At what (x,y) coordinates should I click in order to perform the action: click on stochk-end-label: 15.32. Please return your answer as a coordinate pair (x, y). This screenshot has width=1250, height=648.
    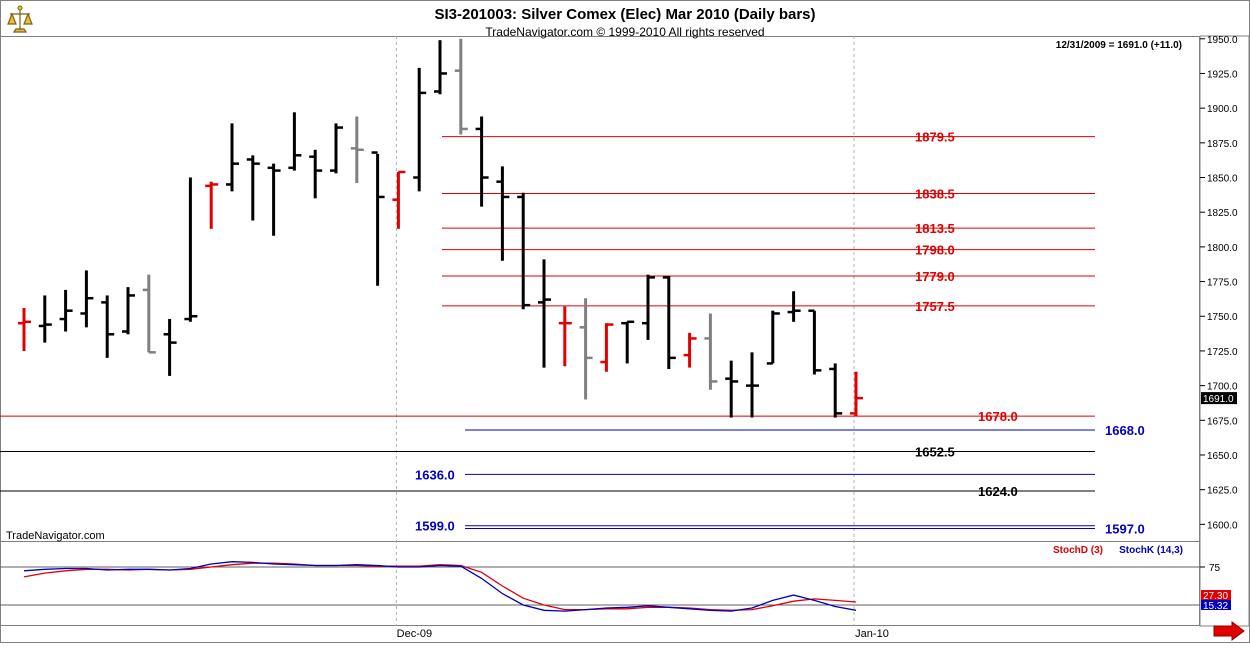
    Looking at the image, I should click on (1215, 606).